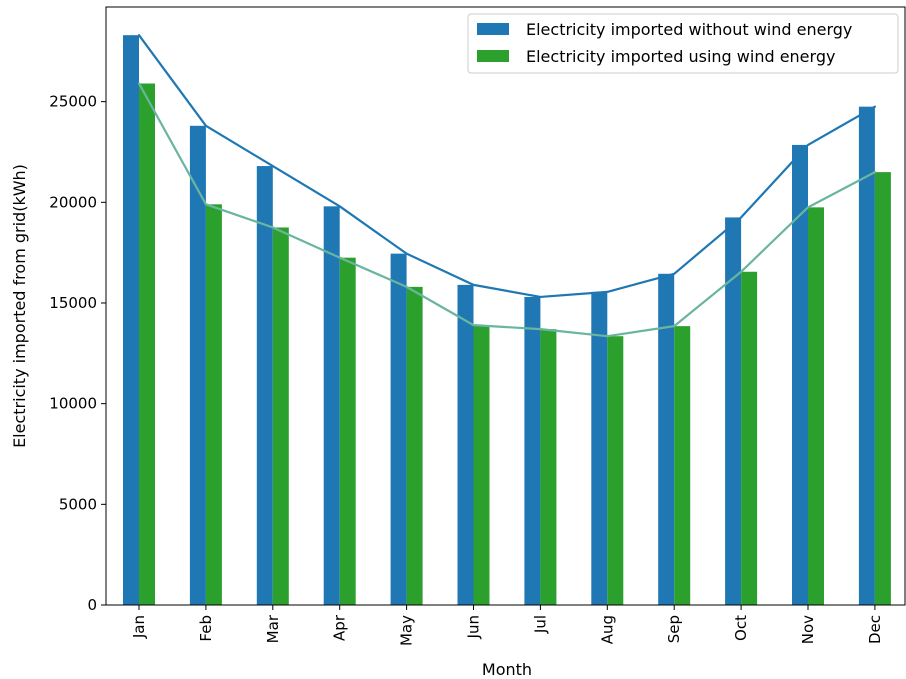 The width and height of the screenshot is (906, 679). Describe the element at coordinates (733, 411) in the screenshot. I see `bar-without-wind-oct` at that location.